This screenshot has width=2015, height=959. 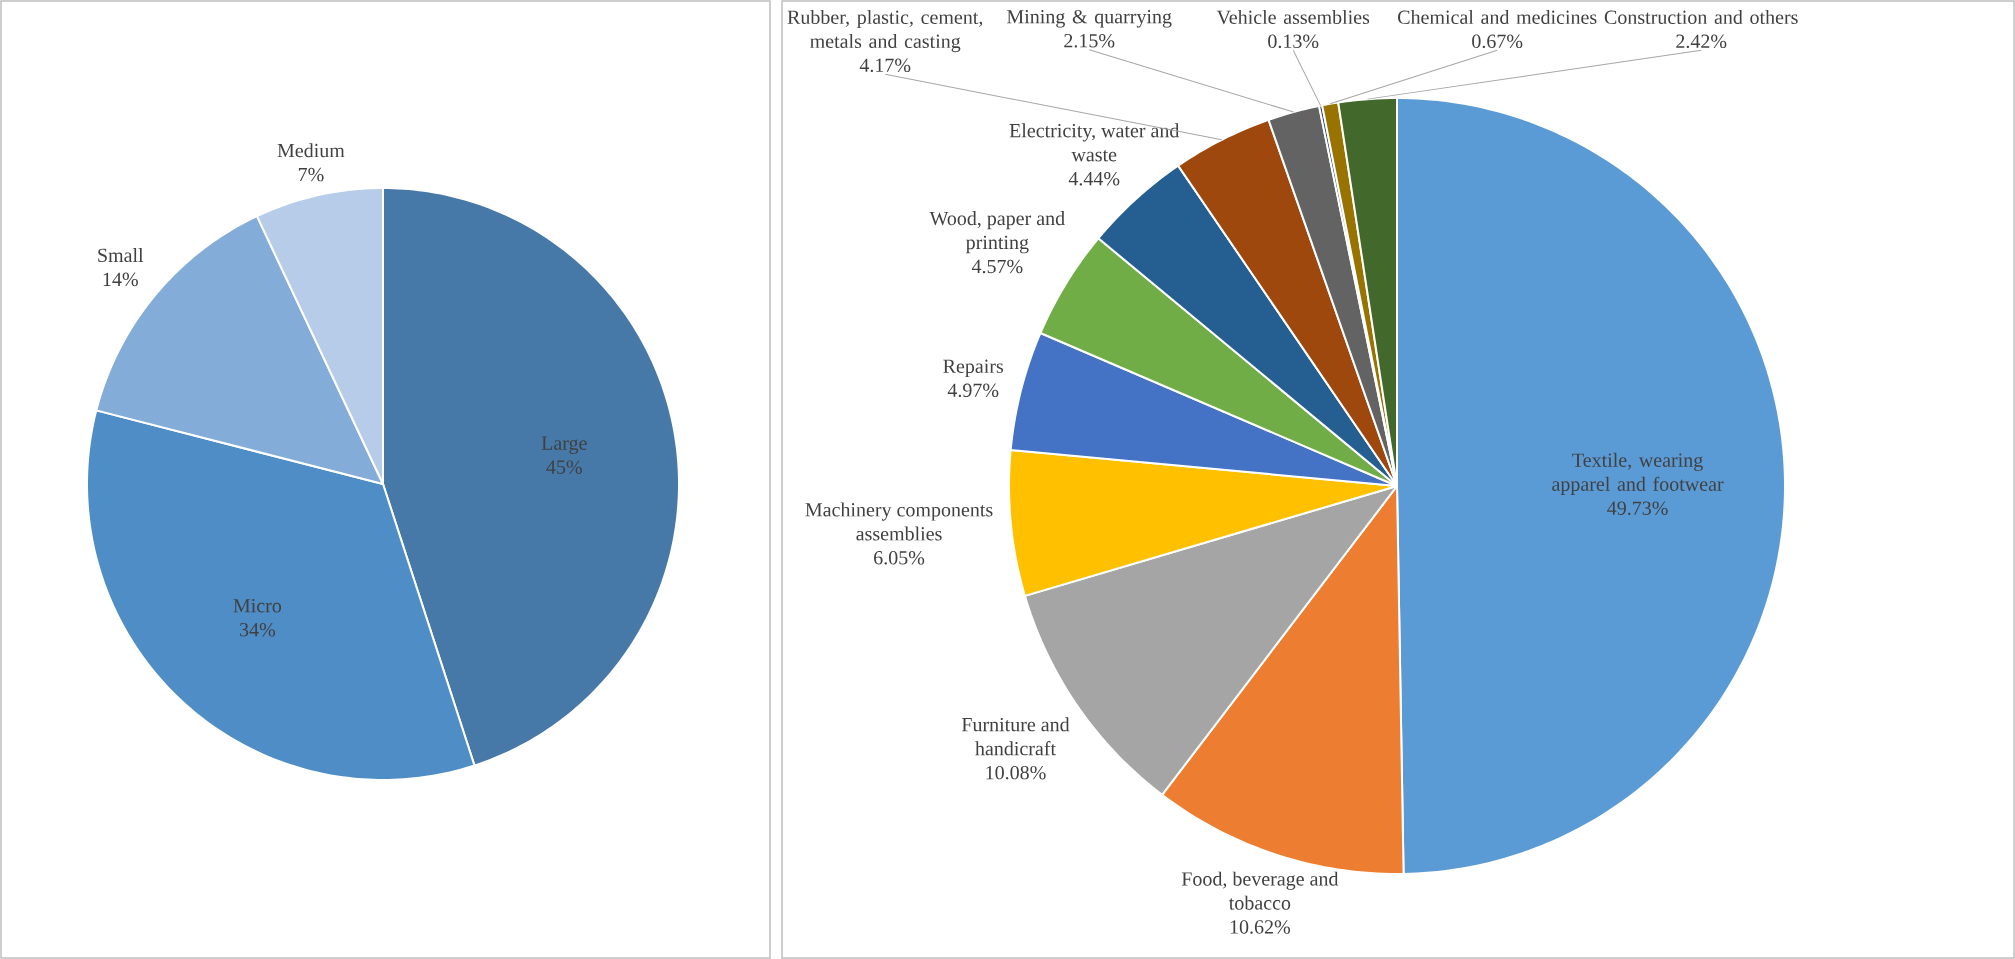 I want to click on slice-label: Repairs, so click(x=973, y=368).